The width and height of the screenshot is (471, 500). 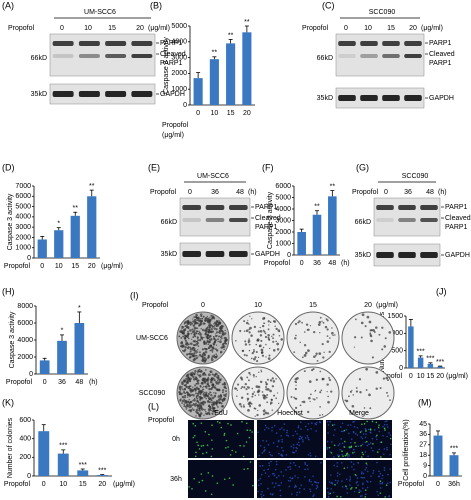 I want to click on marker-label: 66kD, so click(x=363, y=222).